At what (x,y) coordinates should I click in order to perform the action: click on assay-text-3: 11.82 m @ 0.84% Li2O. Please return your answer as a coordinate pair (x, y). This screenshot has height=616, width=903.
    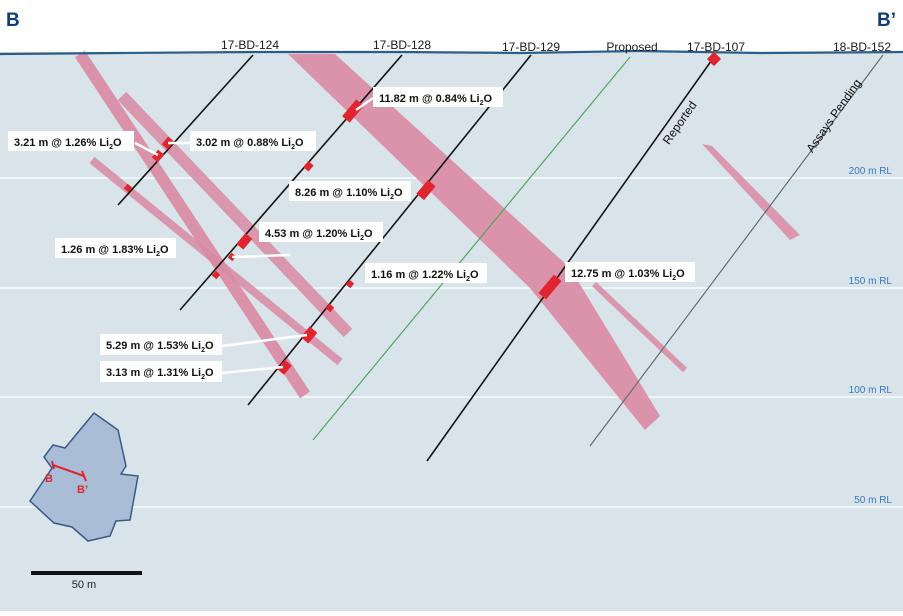
    Looking at the image, I should click on (436, 100).